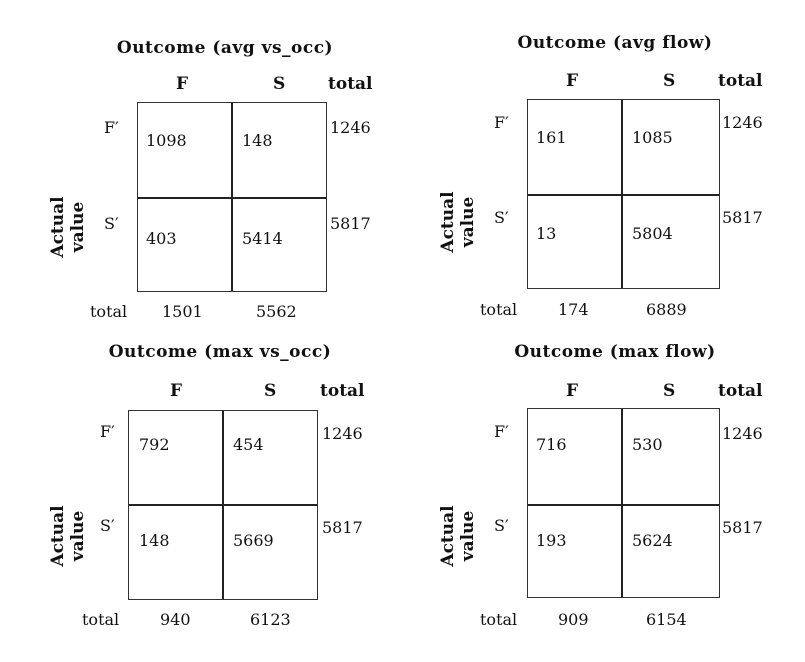 This screenshot has width=805, height=662. I want to click on confusion-matrix: 1098 148 403 5414, so click(232, 197).